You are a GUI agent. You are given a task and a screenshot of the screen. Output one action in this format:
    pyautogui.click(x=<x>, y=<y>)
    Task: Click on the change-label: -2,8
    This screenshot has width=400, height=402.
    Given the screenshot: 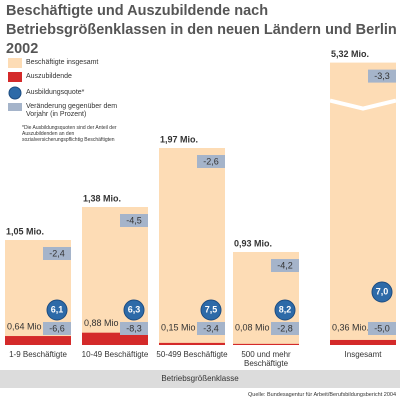 What is the action you would take?
    pyautogui.click(x=285, y=328)
    